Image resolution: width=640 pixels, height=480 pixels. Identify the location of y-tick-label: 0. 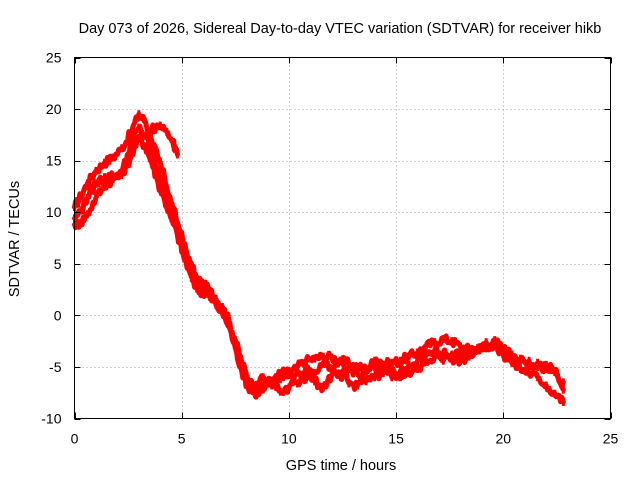
(58, 315).